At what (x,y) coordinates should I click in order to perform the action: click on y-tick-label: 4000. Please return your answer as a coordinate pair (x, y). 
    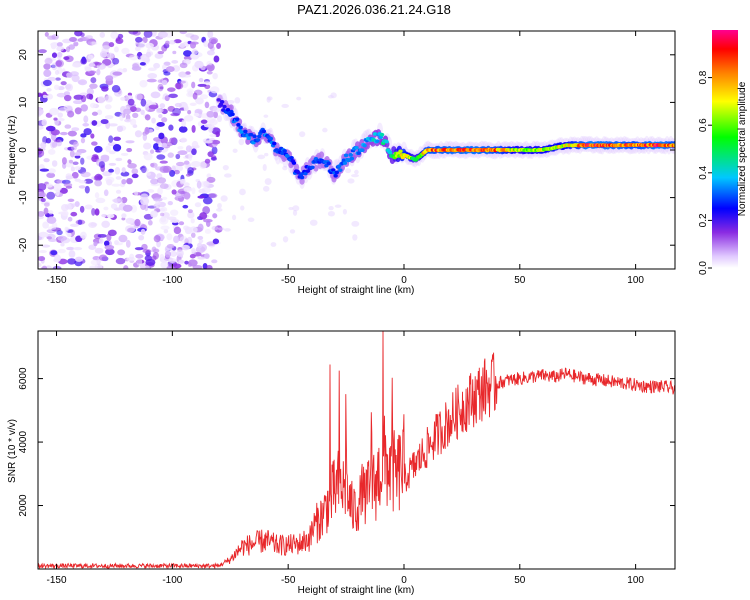
    Looking at the image, I should click on (23, 442).